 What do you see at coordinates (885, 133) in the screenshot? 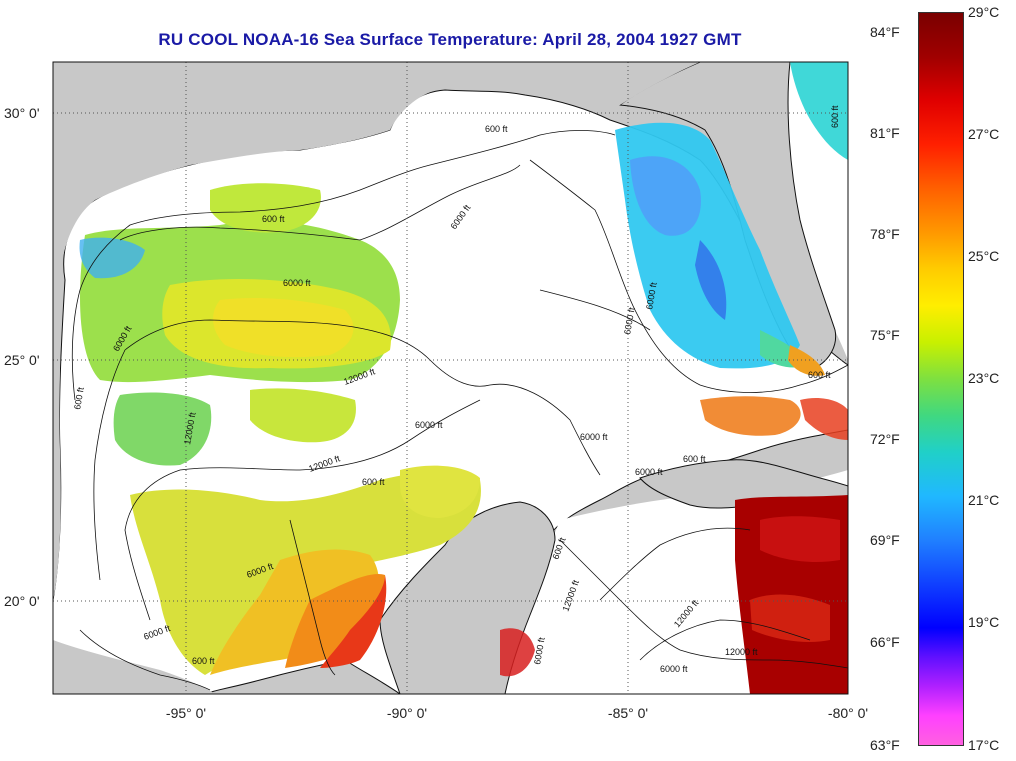
I see `colorbar-f-tick: 81°F` at bounding box center [885, 133].